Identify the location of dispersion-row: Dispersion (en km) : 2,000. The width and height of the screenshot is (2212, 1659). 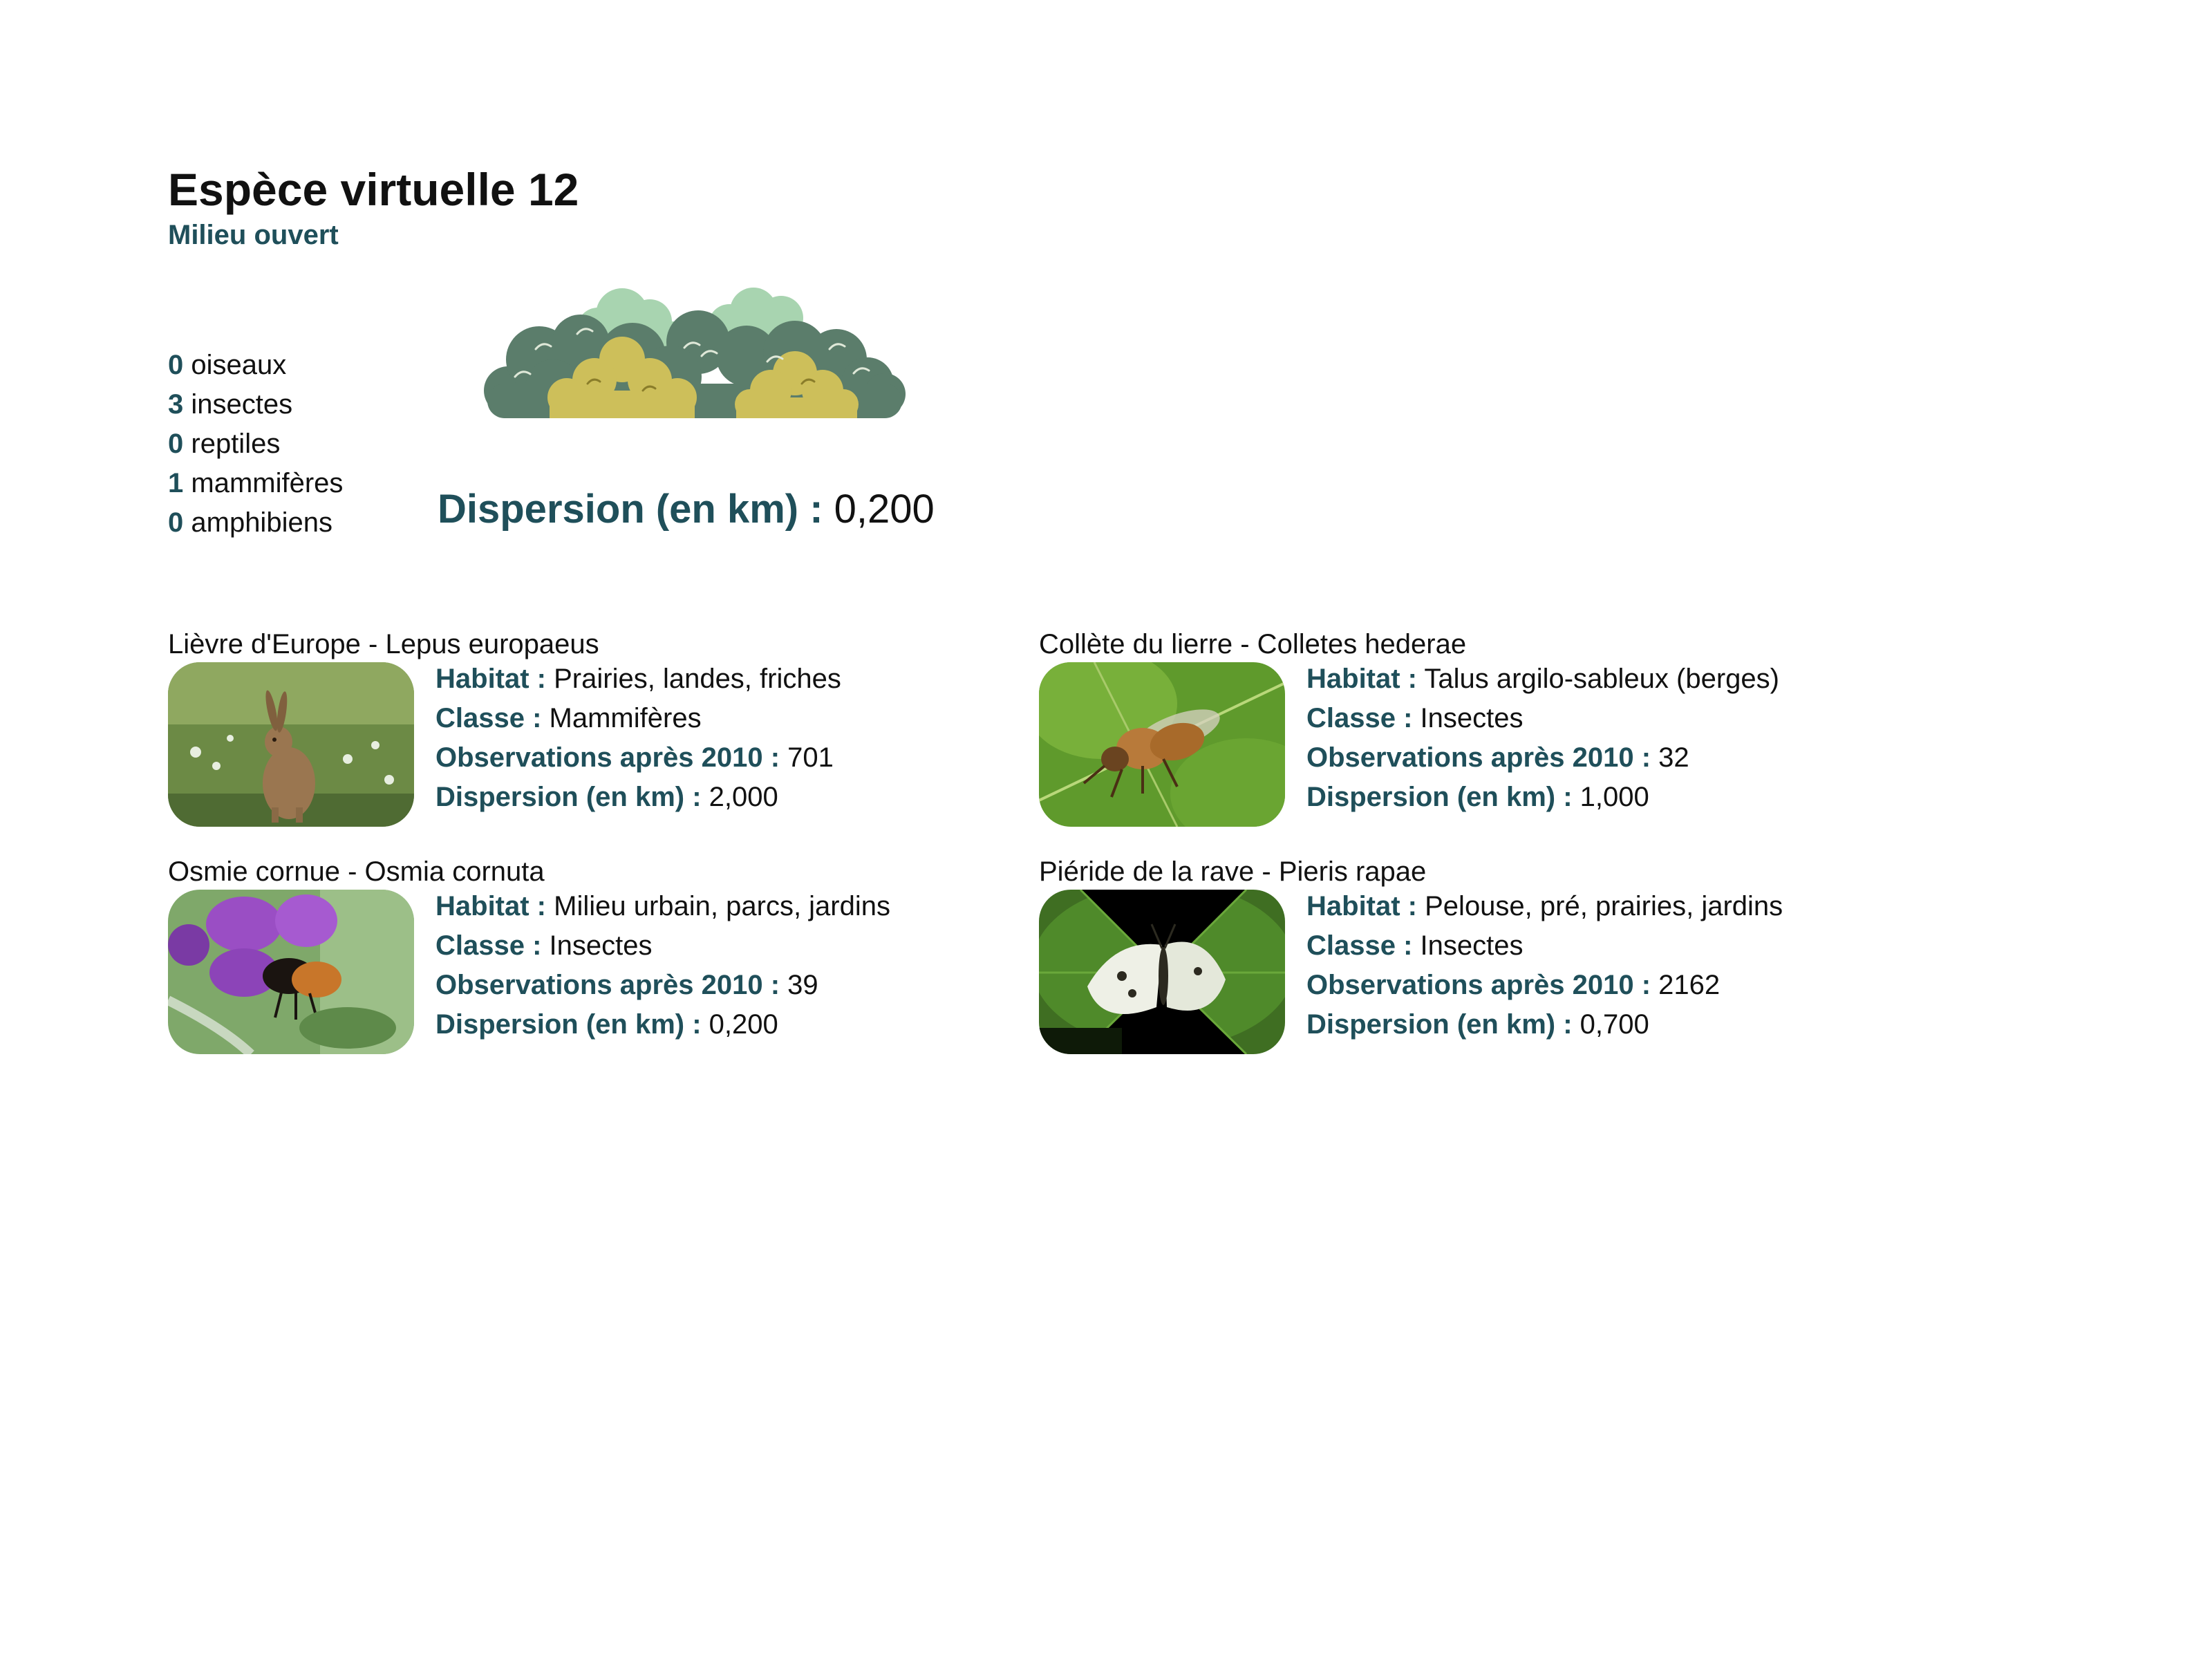
(638, 798).